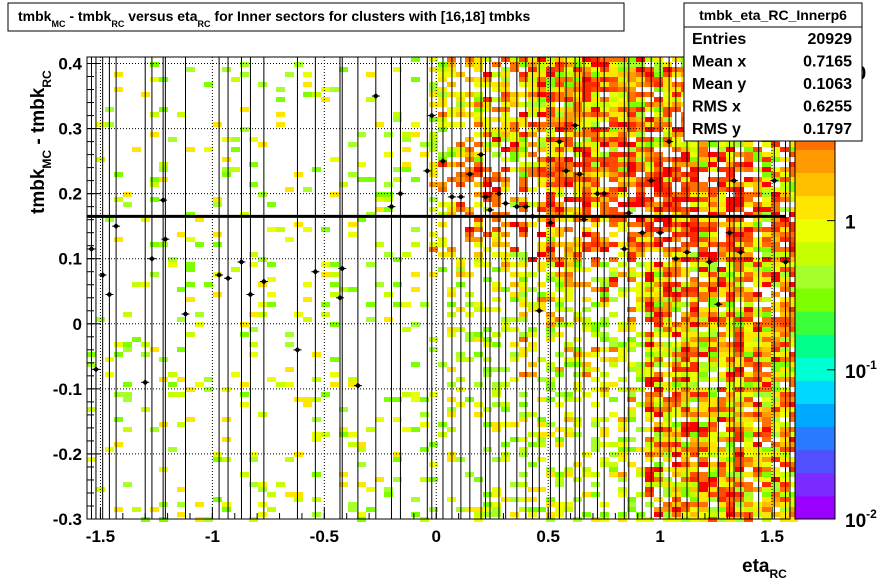 This screenshot has width=878, height=578. Describe the element at coordinates (827, 84) in the screenshot. I see `stats-value: 0.1063` at that location.